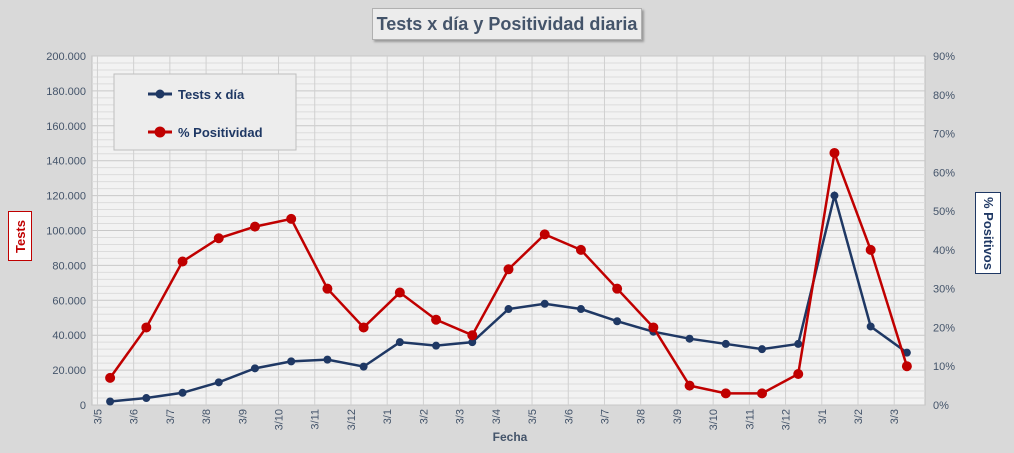 The width and height of the screenshot is (1014, 453). What do you see at coordinates (66, 92) in the screenshot?
I see `y-tick-label: 180.000` at bounding box center [66, 92].